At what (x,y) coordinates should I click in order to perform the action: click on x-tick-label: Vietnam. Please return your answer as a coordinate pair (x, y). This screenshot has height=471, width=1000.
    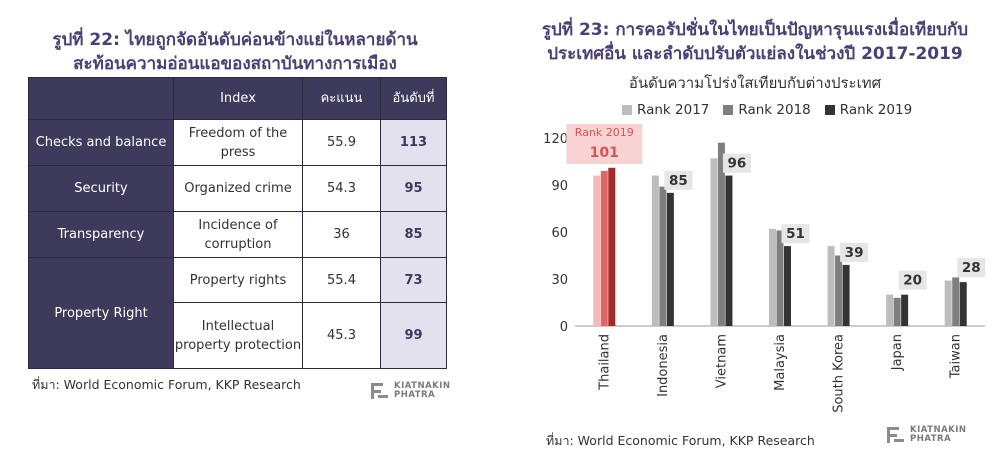
    Looking at the image, I should click on (721, 361).